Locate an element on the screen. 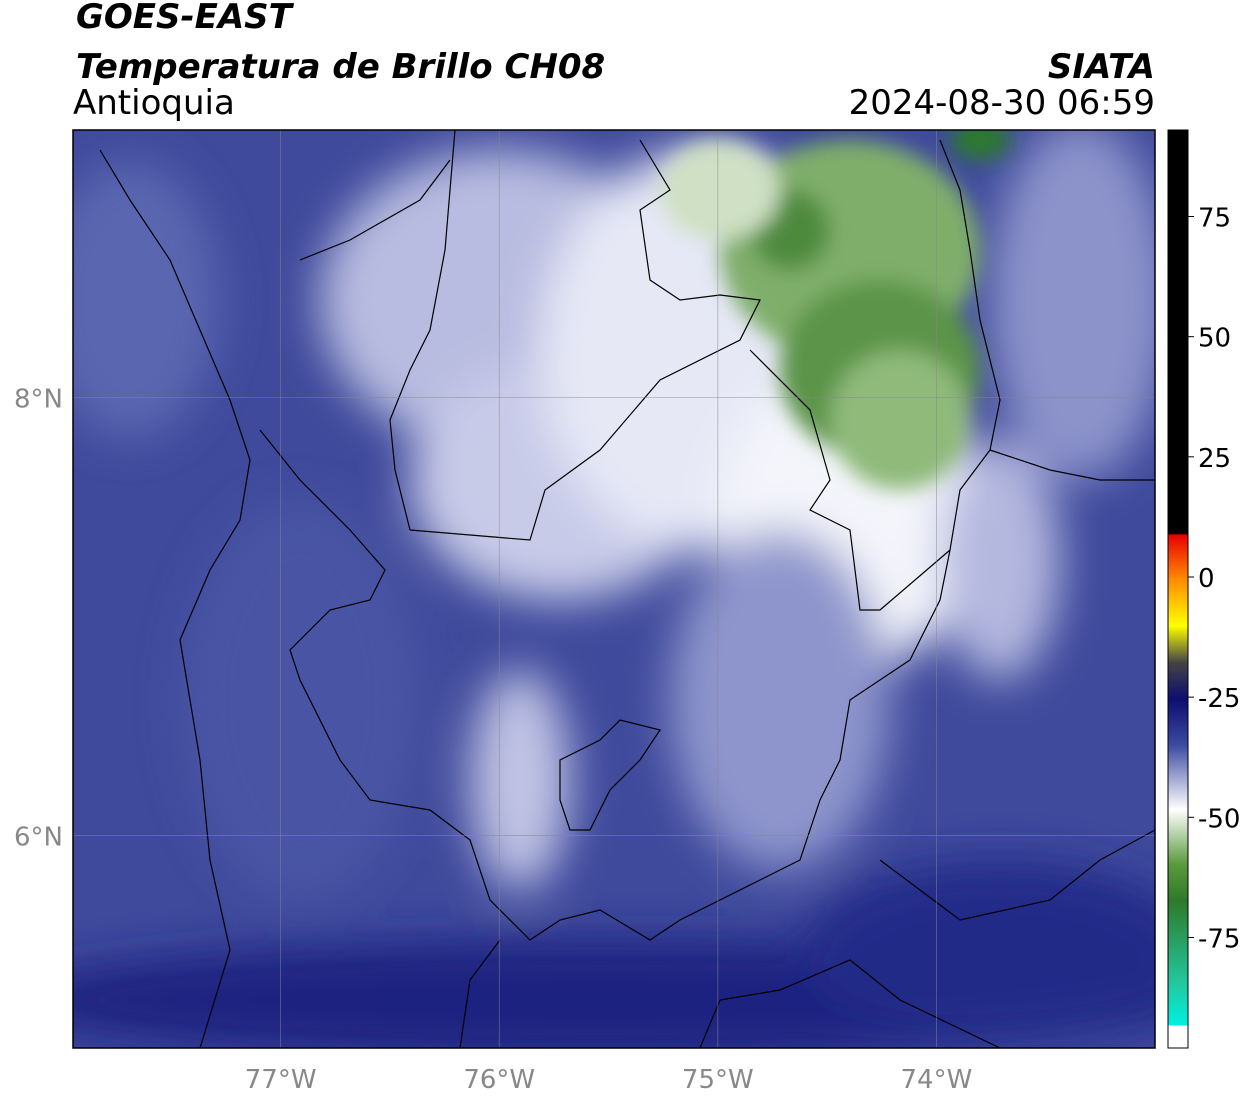  x-tick-label: 77°W is located at coordinates (281, 1080).